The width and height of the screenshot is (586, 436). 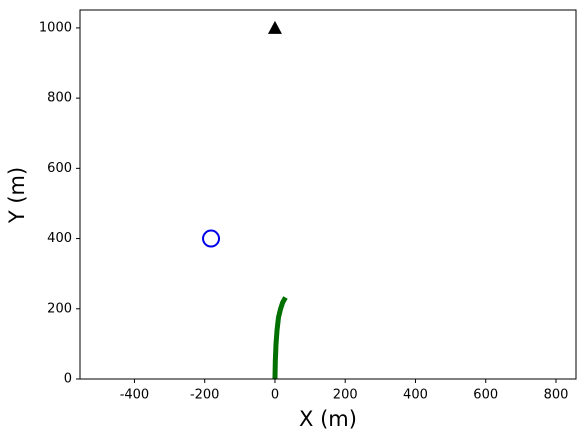 I want to click on x-axis-label: X (m), so click(x=328, y=419).